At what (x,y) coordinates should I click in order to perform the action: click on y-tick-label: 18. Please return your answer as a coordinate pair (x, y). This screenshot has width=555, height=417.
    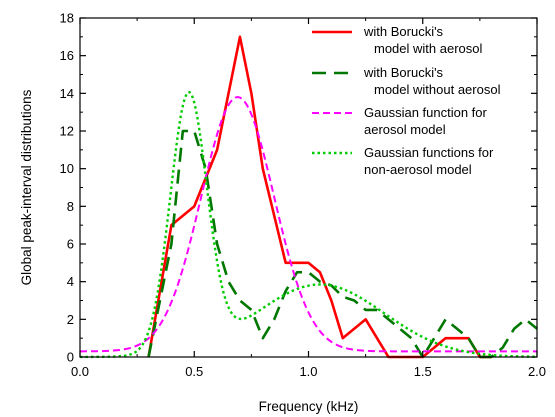
    Looking at the image, I should click on (67, 18).